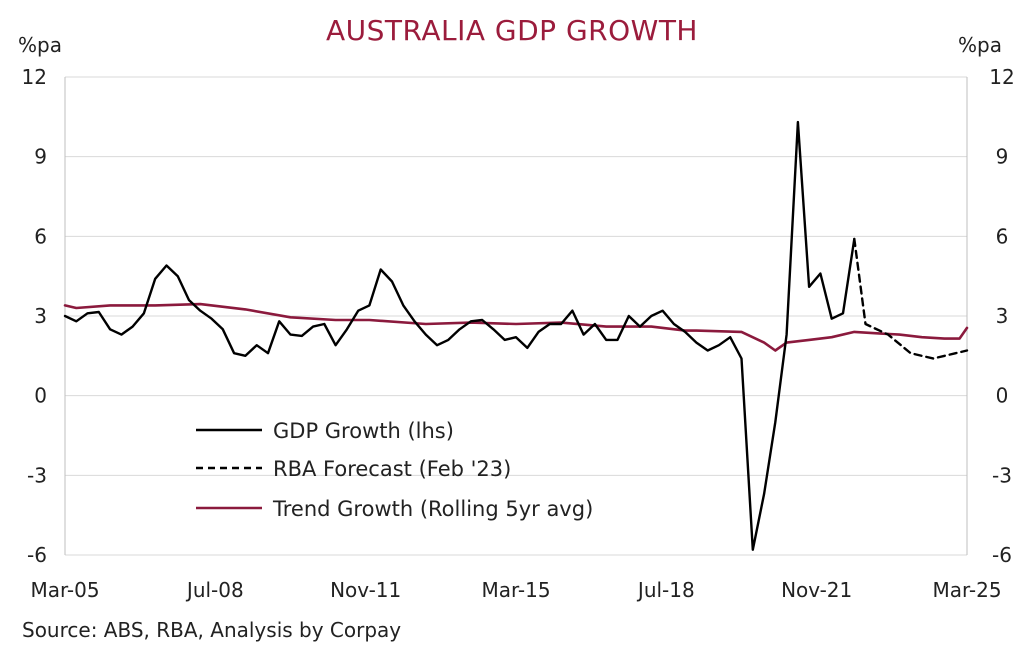 The image size is (1024, 656). What do you see at coordinates (363, 431) in the screenshot?
I see `legend-label: GDP Growth (lhs)` at bounding box center [363, 431].